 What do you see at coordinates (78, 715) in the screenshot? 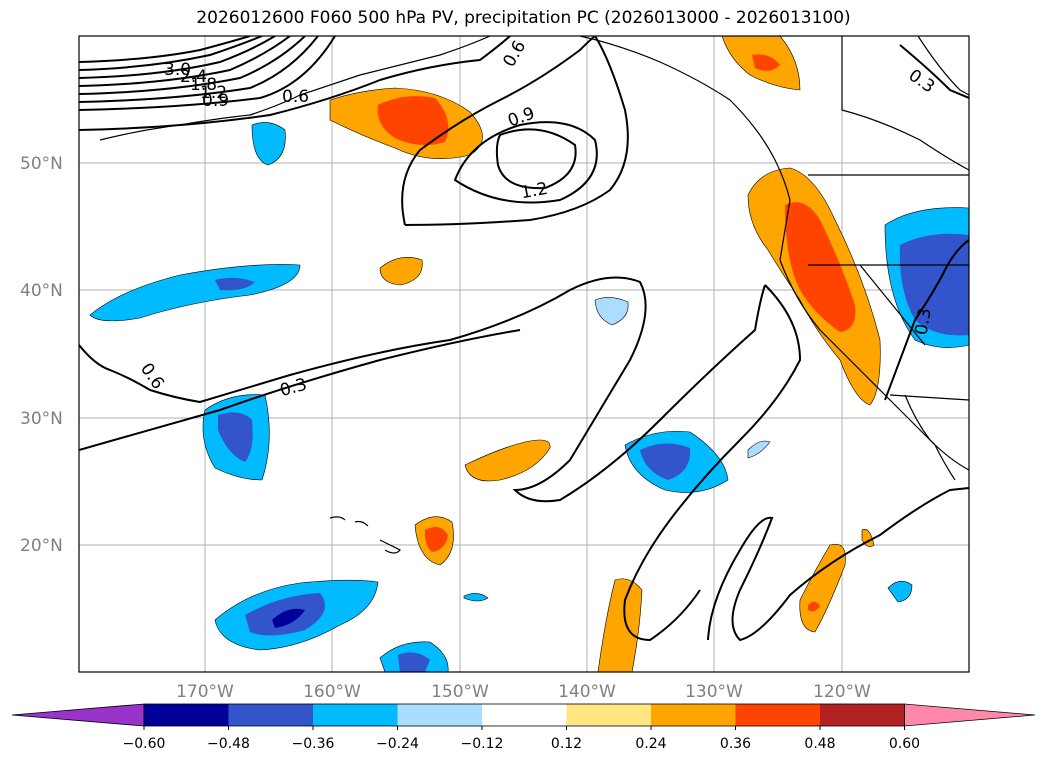
I see `colorbar-extend-low` at bounding box center [78, 715].